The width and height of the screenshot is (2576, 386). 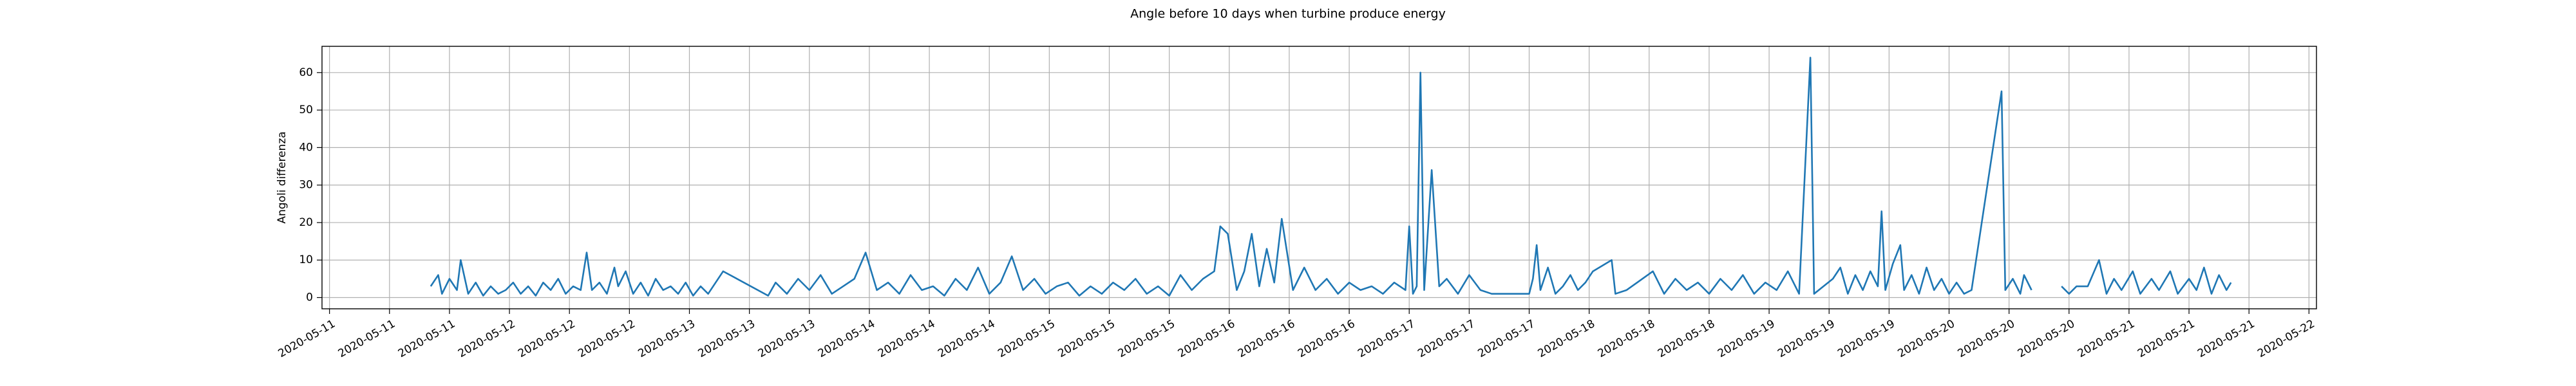 What do you see at coordinates (282, 177) in the screenshot?
I see `y-axis-label: Angoli differenza` at bounding box center [282, 177].